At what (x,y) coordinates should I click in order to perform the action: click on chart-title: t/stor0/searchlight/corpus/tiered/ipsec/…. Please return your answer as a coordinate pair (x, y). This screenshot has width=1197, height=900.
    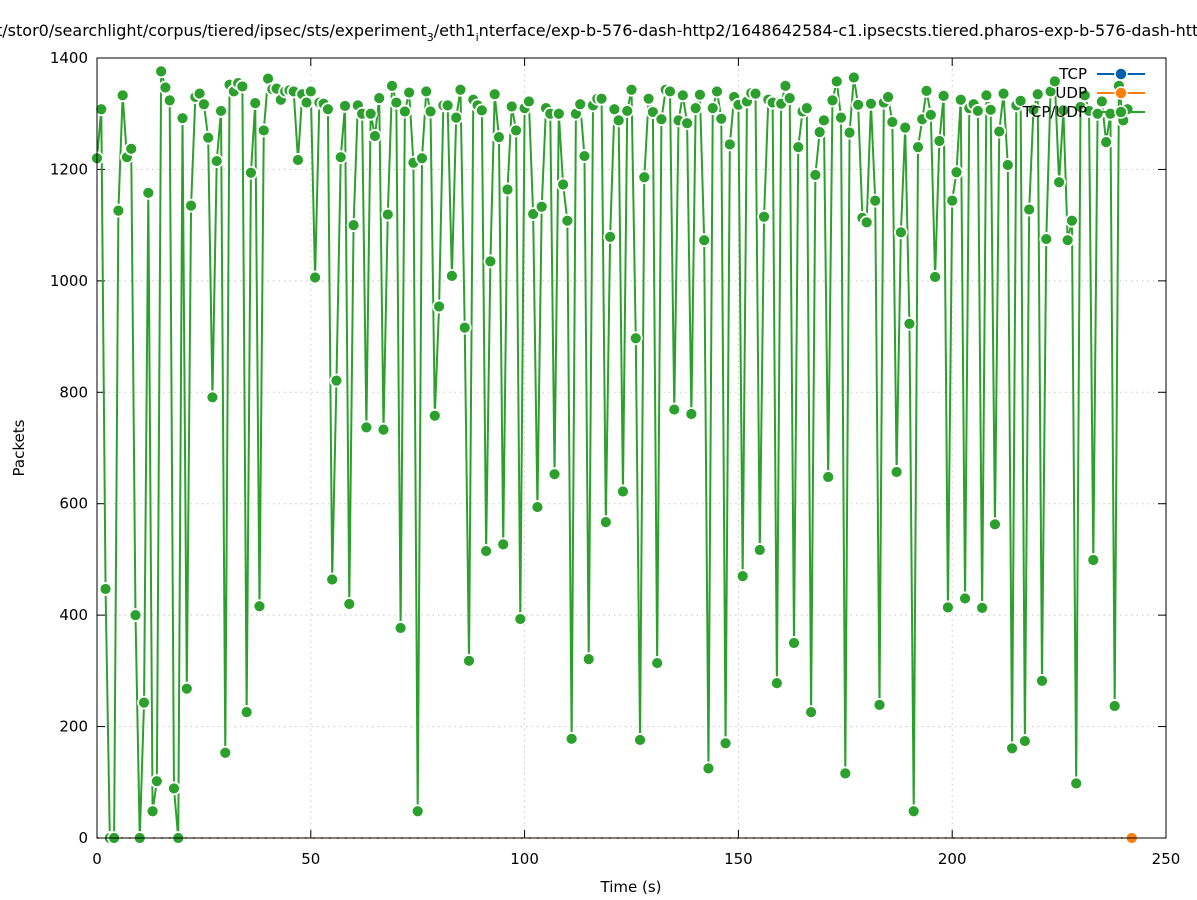
    Looking at the image, I should click on (598, 32).